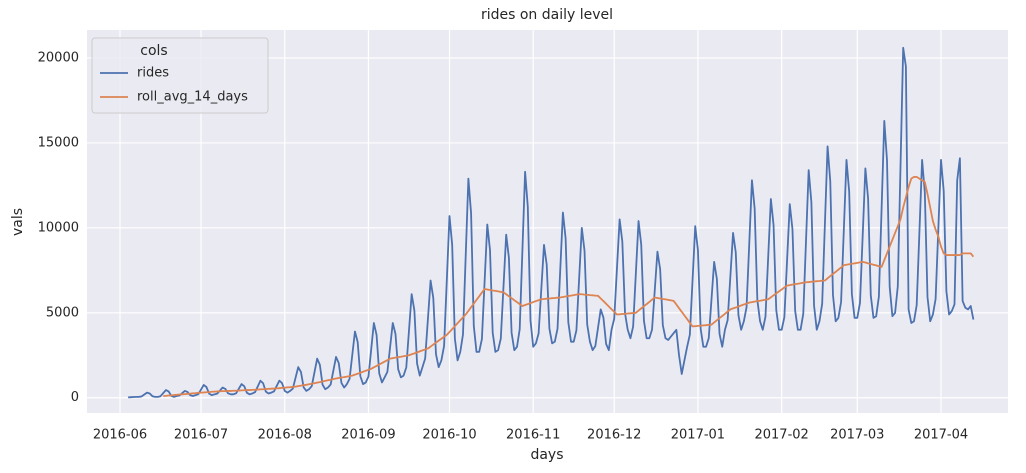 This screenshot has width=1026, height=473. Describe the element at coordinates (781, 435) in the screenshot. I see `x-tick-label: 2017-02` at that location.